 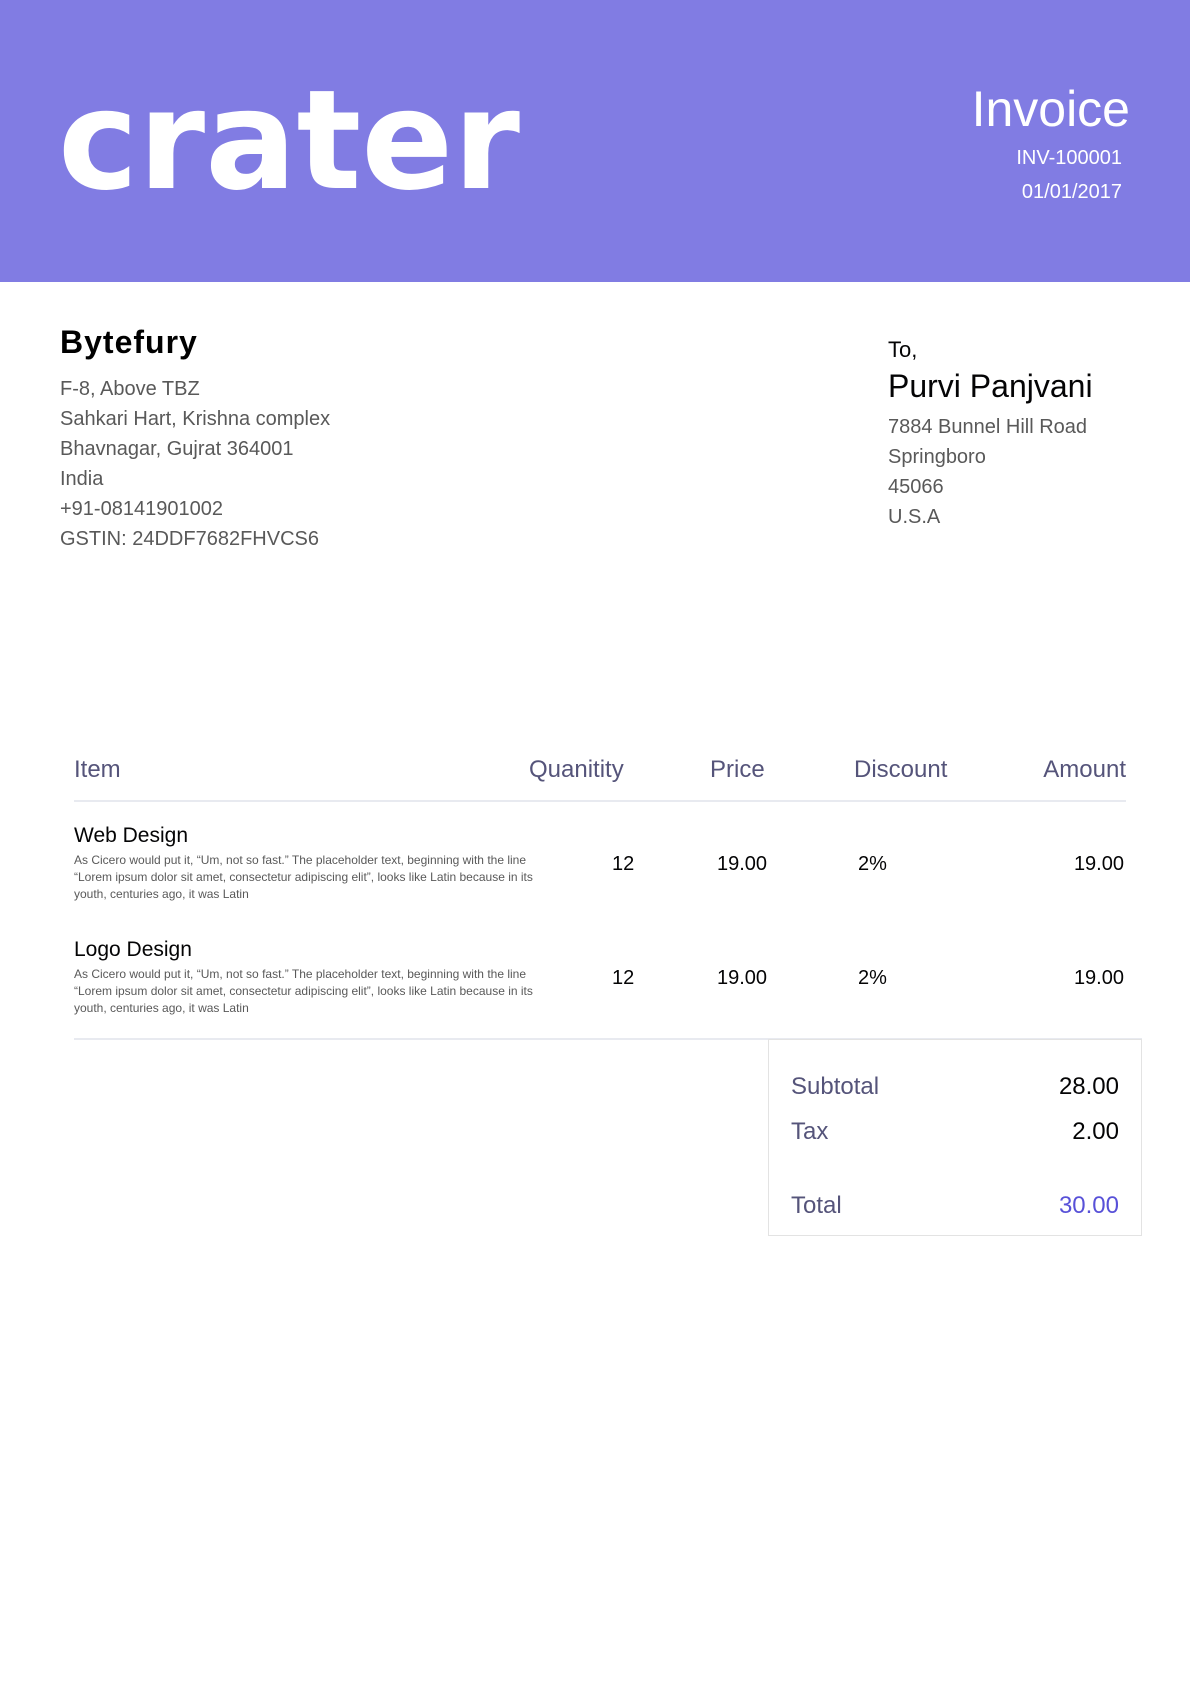 I want to click on header-quantity: Quanitity, so click(x=576, y=769).